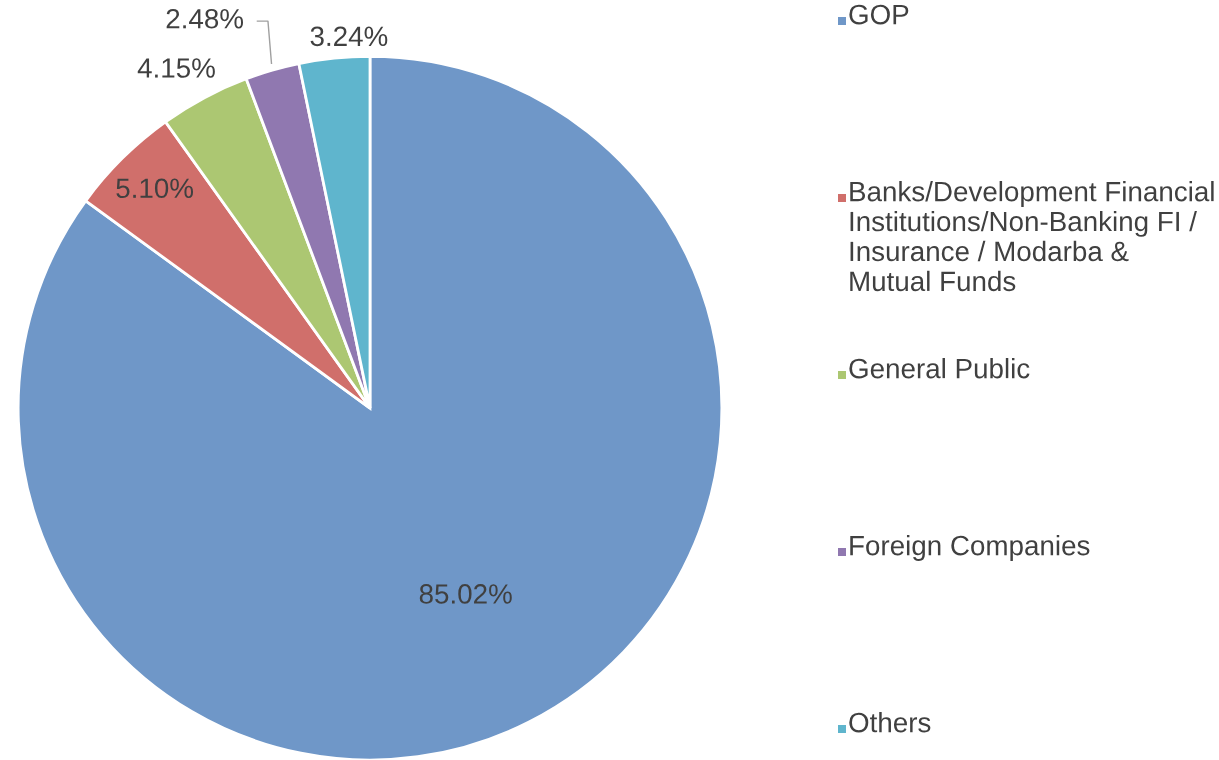 The width and height of the screenshot is (1219, 760). What do you see at coordinates (939, 368) in the screenshot?
I see `legend-label: General Public` at bounding box center [939, 368].